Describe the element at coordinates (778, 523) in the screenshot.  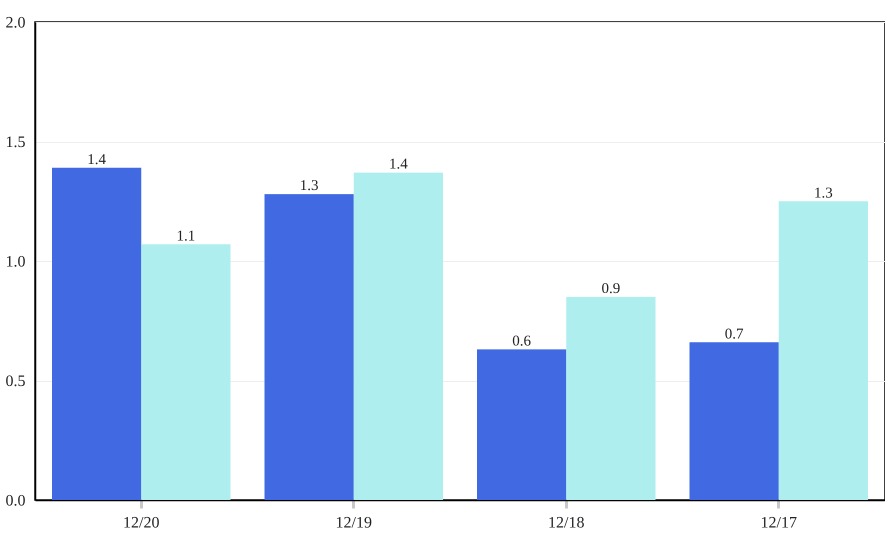
I see `x-tick-label: 12/17` at that location.